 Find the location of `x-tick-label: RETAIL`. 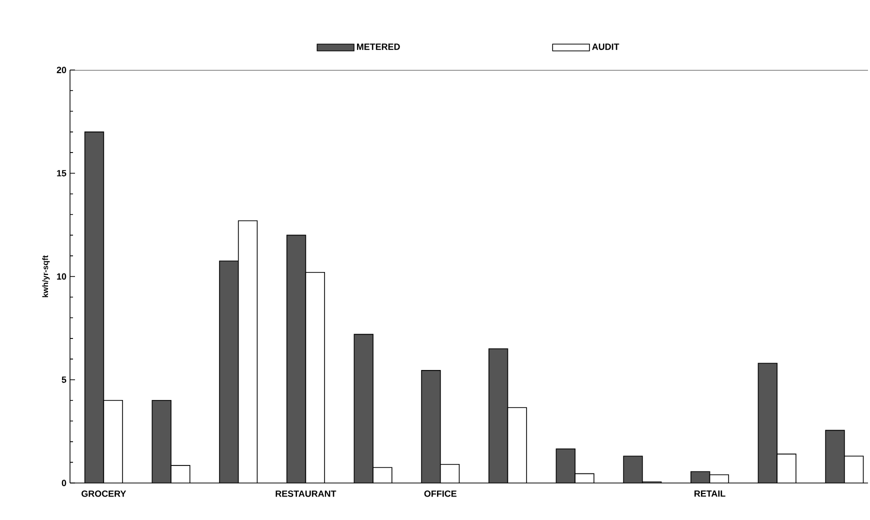

x-tick-label: RETAIL is located at coordinates (710, 493).